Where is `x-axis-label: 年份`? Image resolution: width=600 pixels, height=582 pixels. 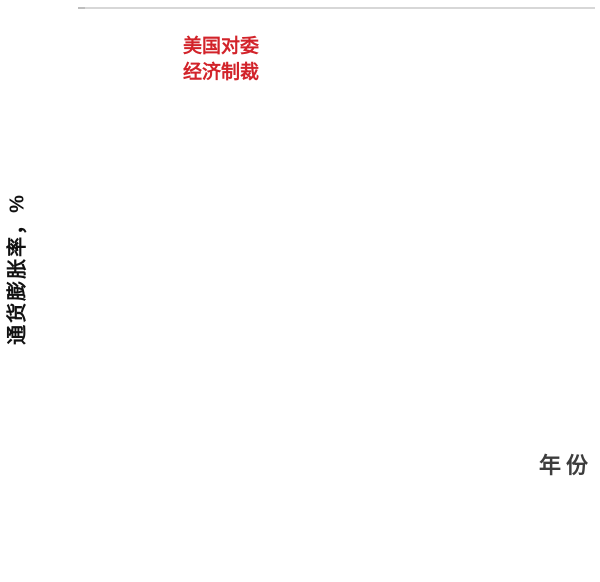
x-axis-label: 年份 is located at coordinates (566, 465).